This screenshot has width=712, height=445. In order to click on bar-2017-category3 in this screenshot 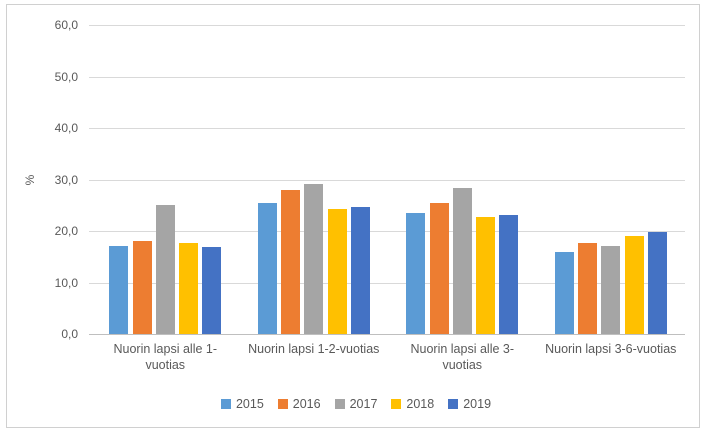, I will do `click(462, 260)`.